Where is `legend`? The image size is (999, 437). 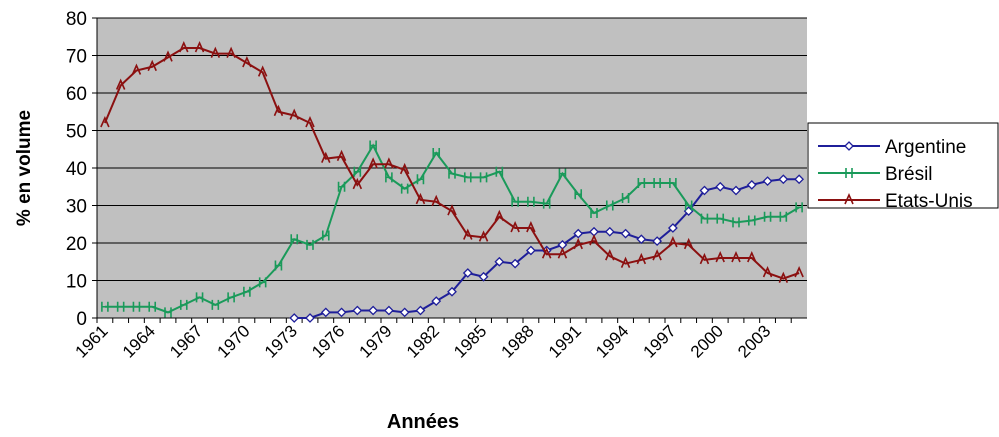
legend is located at coordinates (903, 165).